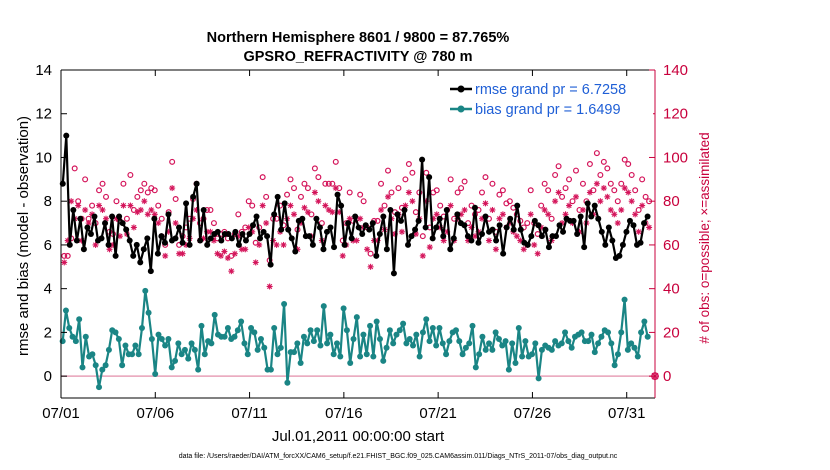 Image resolution: width=830 pixels, height=470 pixels. I want to click on x-tick-label: 07/21, so click(438, 413).